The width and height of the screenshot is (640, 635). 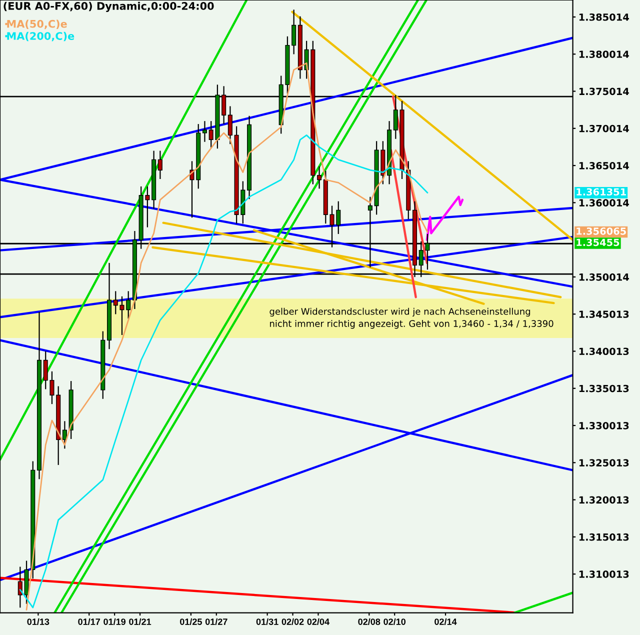 What do you see at coordinates (216, 622) in the screenshot?
I see `x-tick-label: 01/27` at bounding box center [216, 622].